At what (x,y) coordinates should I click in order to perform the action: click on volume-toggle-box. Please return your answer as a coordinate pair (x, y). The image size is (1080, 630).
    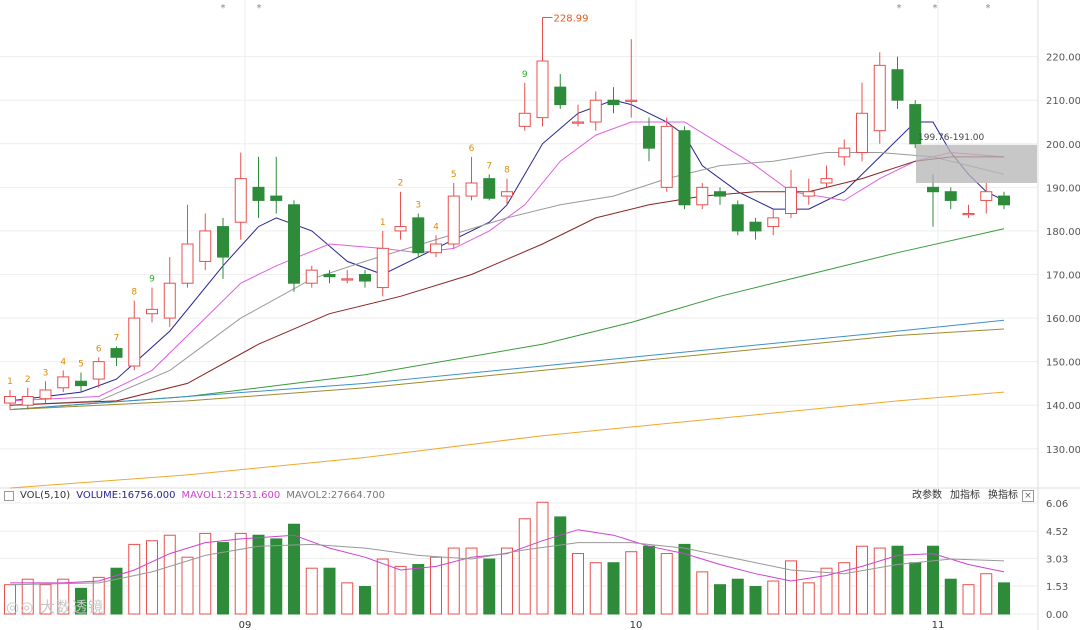
    Looking at the image, I should click on (9, 496).